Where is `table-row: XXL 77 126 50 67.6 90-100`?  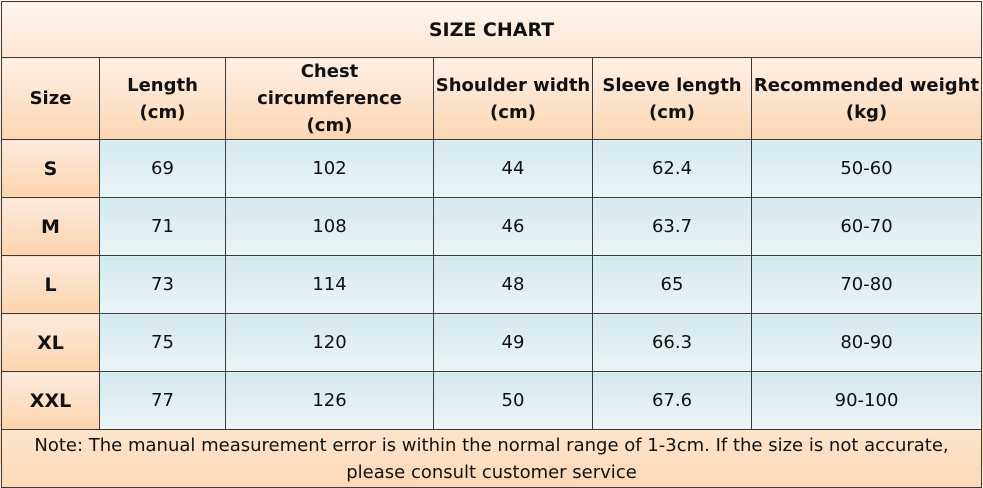 table-row: XXL 77 126 50 67.6 90-100 is located at coordinates (492, 400).